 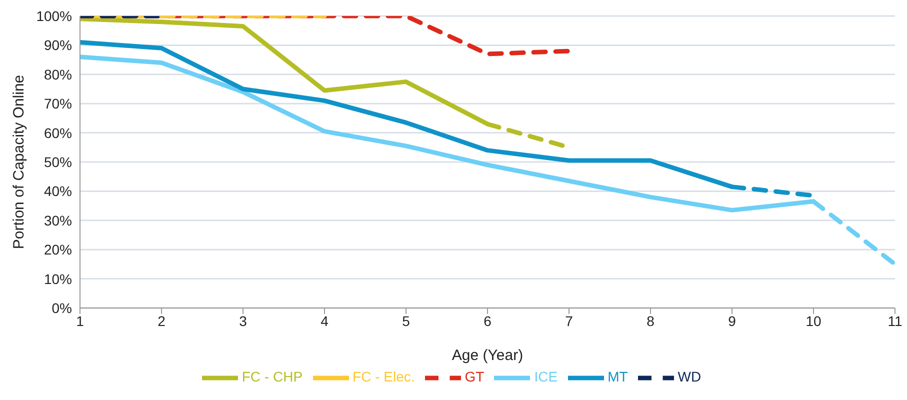 What do you see at coordinates (58, 162) in the screenshot?
I see `y-tick-label: 50%` at bounding box center [58, 162].